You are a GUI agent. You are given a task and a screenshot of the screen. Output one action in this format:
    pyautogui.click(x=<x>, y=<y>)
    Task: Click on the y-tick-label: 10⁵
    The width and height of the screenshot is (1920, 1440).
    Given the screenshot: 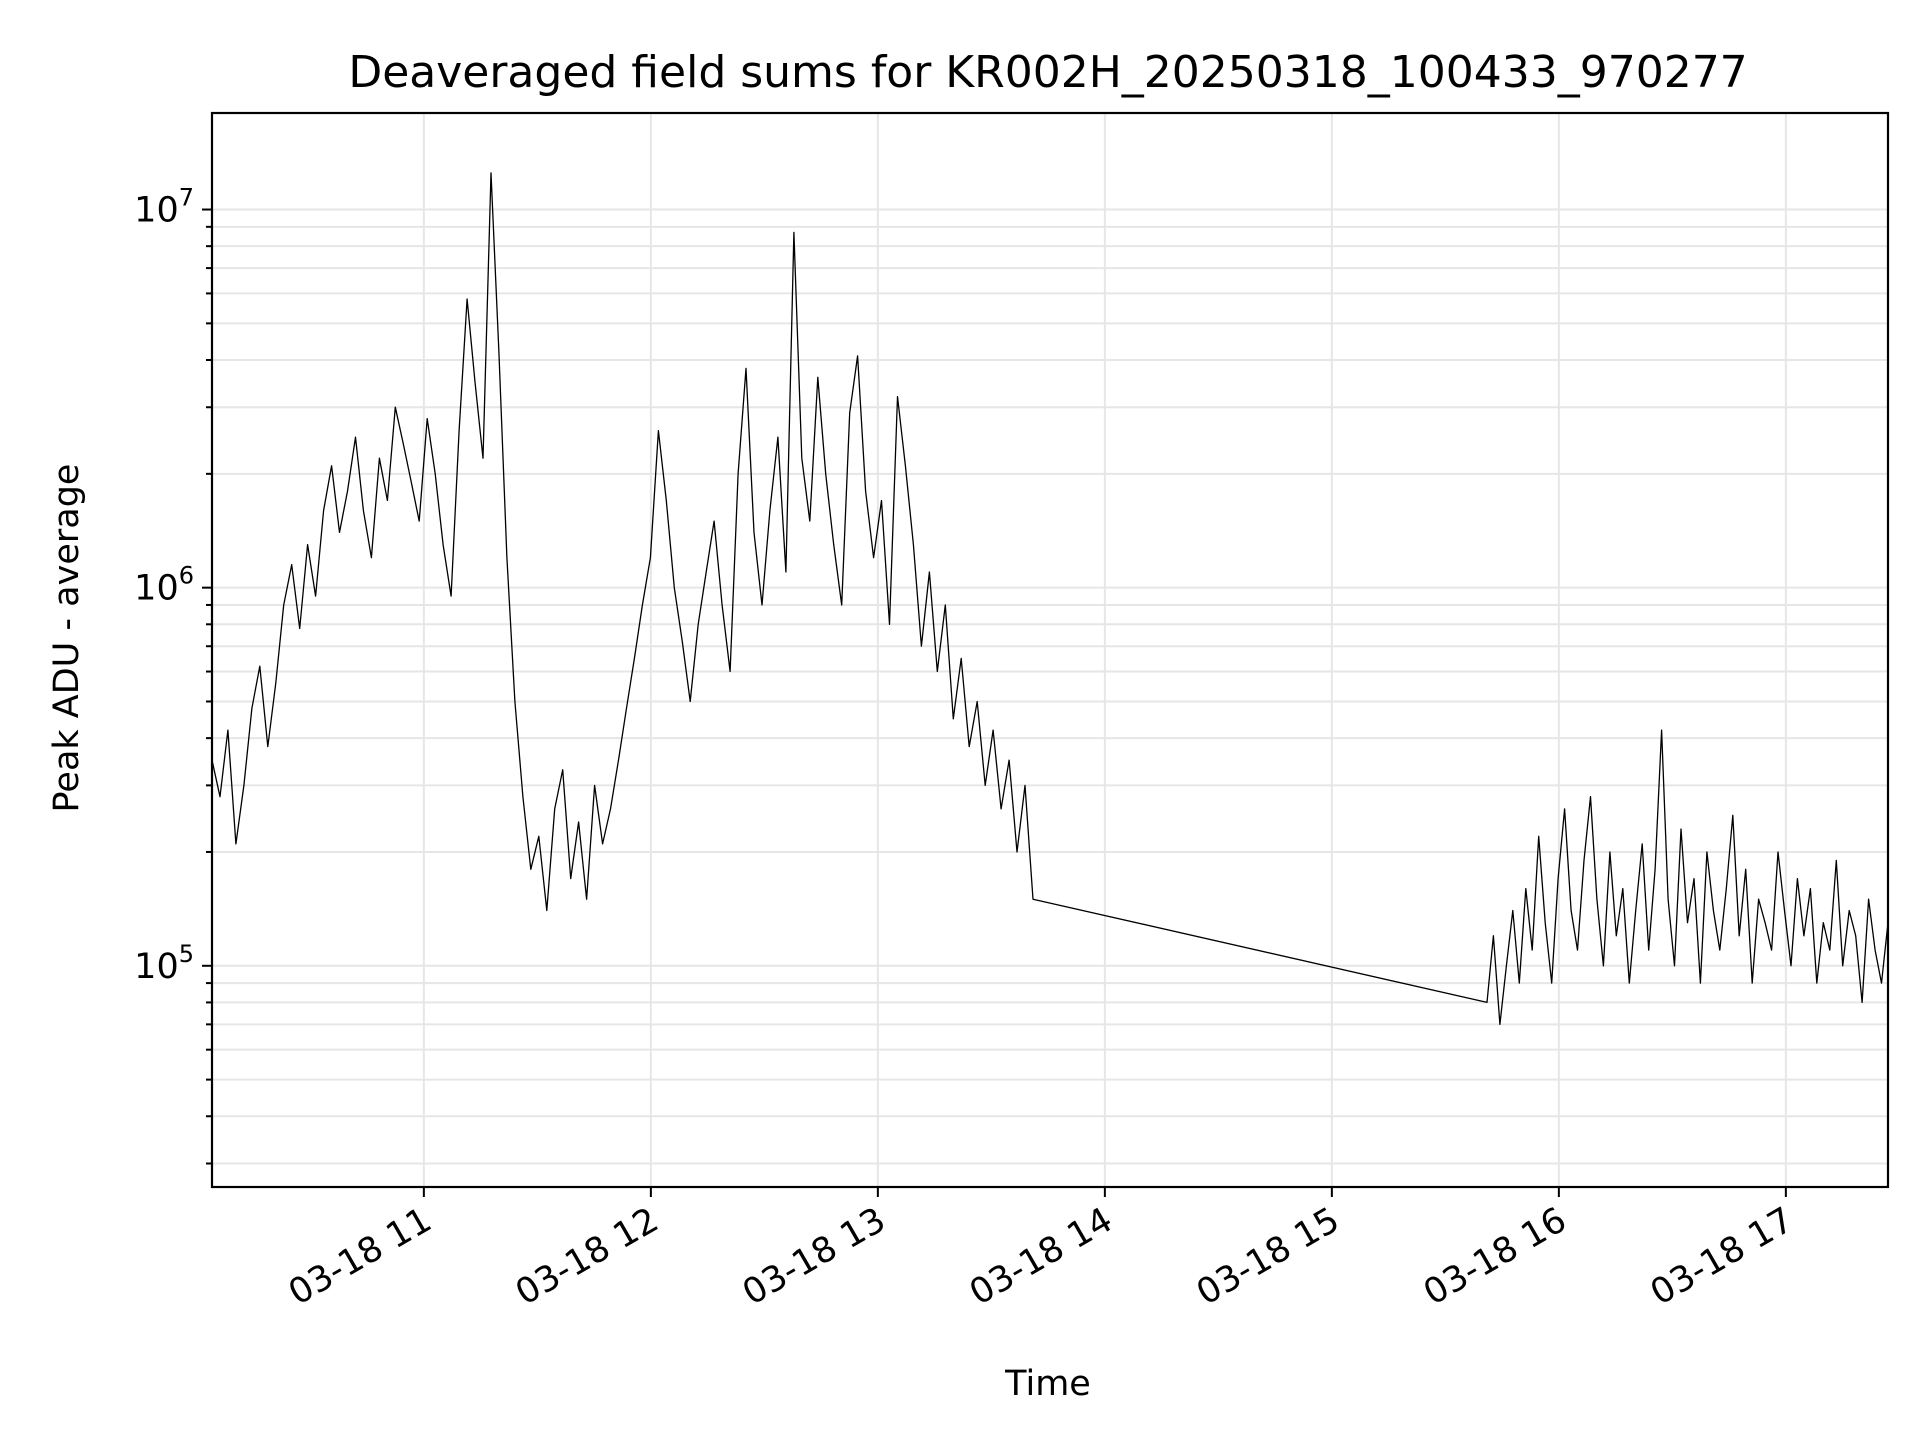 What is the action you would take?
    pyautogui.click(x=164, y=963)
    